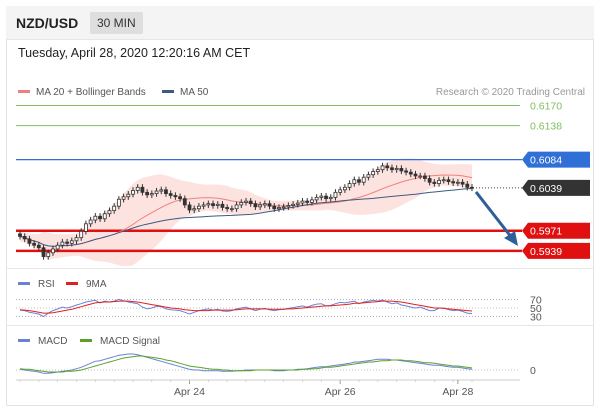 The height and width of the screenshot is (411, 599). I want to click on rsi-legend-label: 9MA, so click(96, 284).